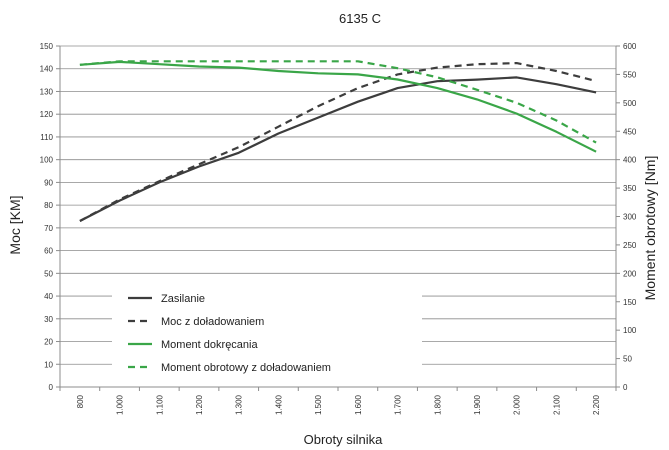 Image resolution: width=669 pixels, height=450 pixels. What do you see at coordinates (625, 387) in the screenshot?
I see `right-tick-label: 0` at bounding box center [625, 387].